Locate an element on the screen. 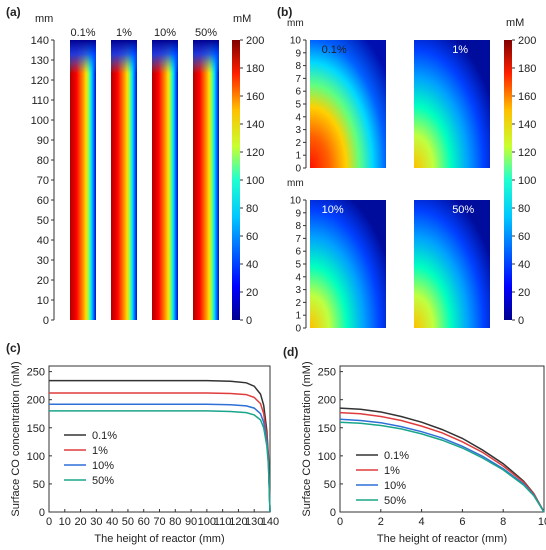 This screenshot has width=546, height=550. panel-a-y-tick-label: 20 is located at coordinates (43, 281).